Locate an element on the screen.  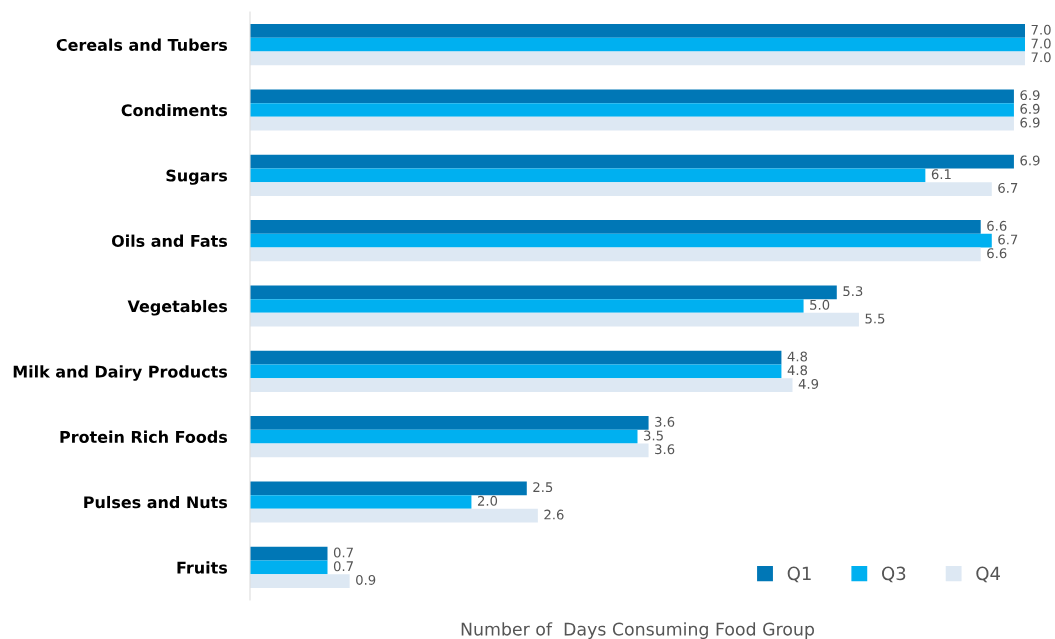
data-label: 5.3 is located at coordinates (853, 291).